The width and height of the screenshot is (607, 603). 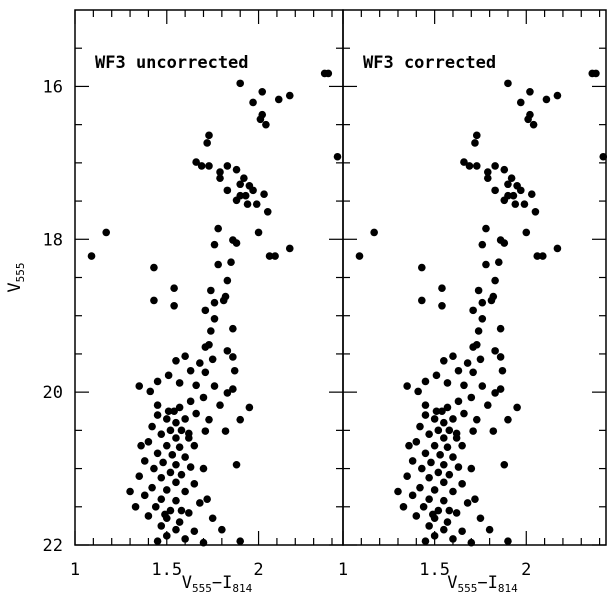 I want to click on x-tick-label: 2, so click(x=258, y=570).